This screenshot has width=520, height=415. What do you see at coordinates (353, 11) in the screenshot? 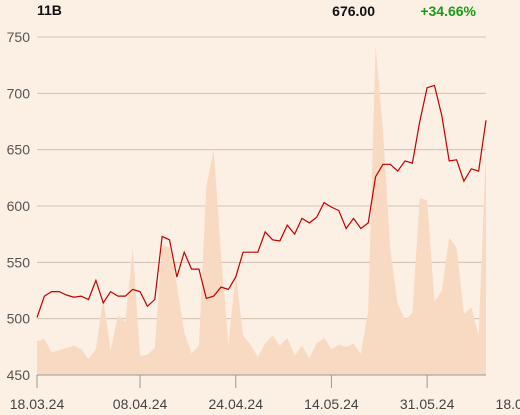
I see `last-price: 676.00` at bounding box center [353, 11].